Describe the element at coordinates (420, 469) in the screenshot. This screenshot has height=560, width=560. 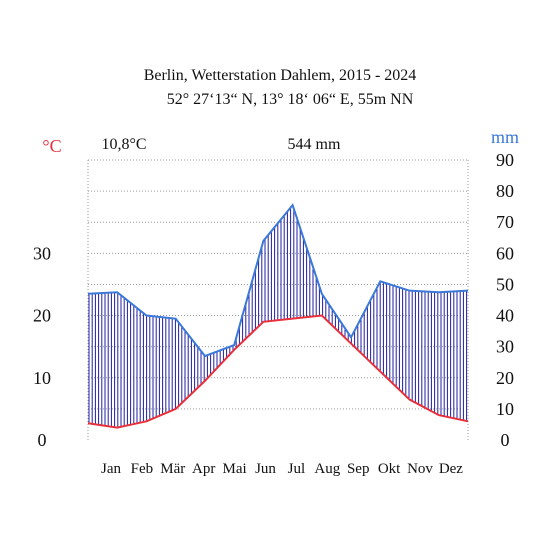
I see `month-label: Nov` at that location.